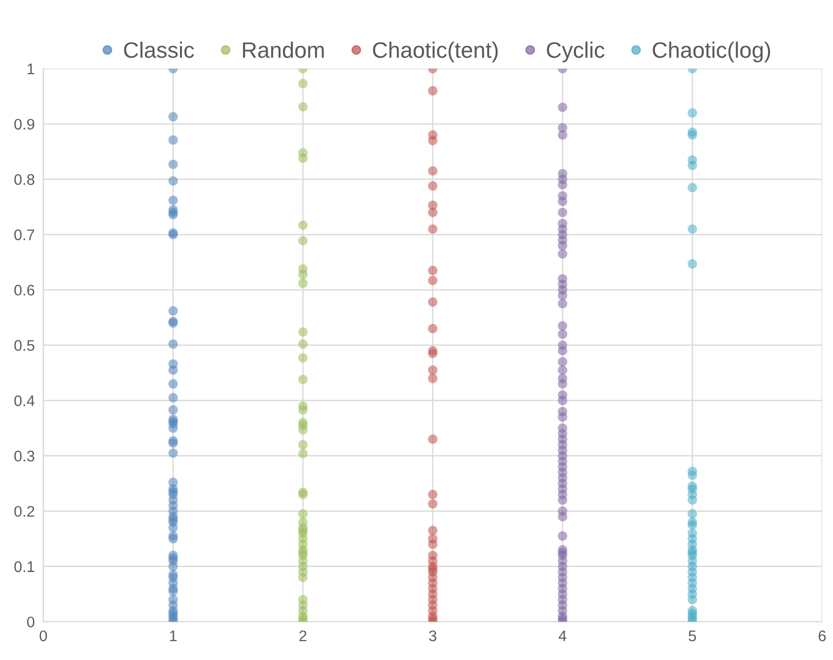  What do you see at coordinates (692, 636) in the screenshot?
I see `x-tick-label: 5` at bounding box center [692, 636].